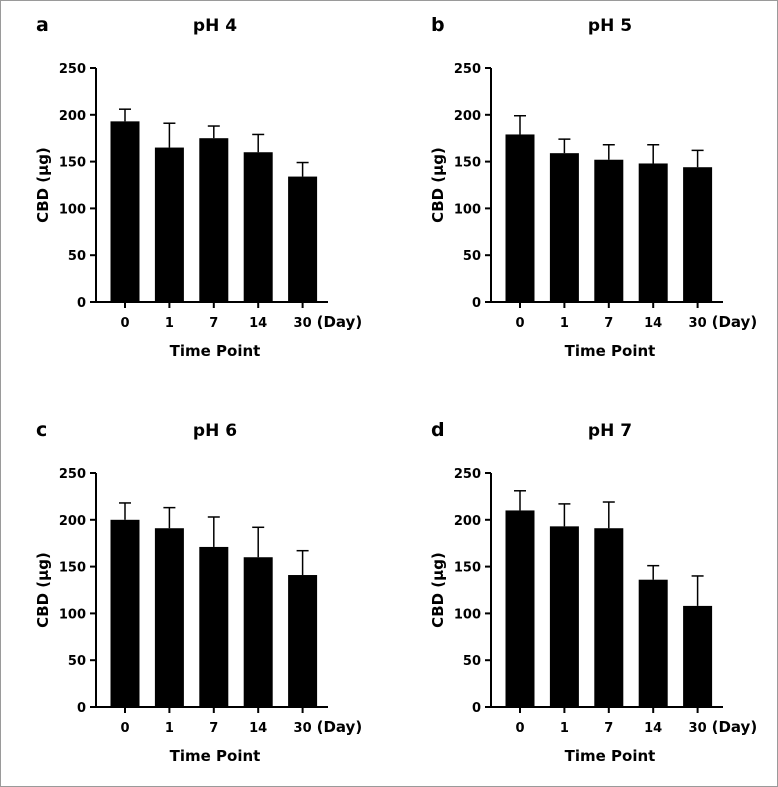 Image resolution: width=778 pixels, height=787 pixels. I want to click on panel-title: pH 7, so click(610, 431).